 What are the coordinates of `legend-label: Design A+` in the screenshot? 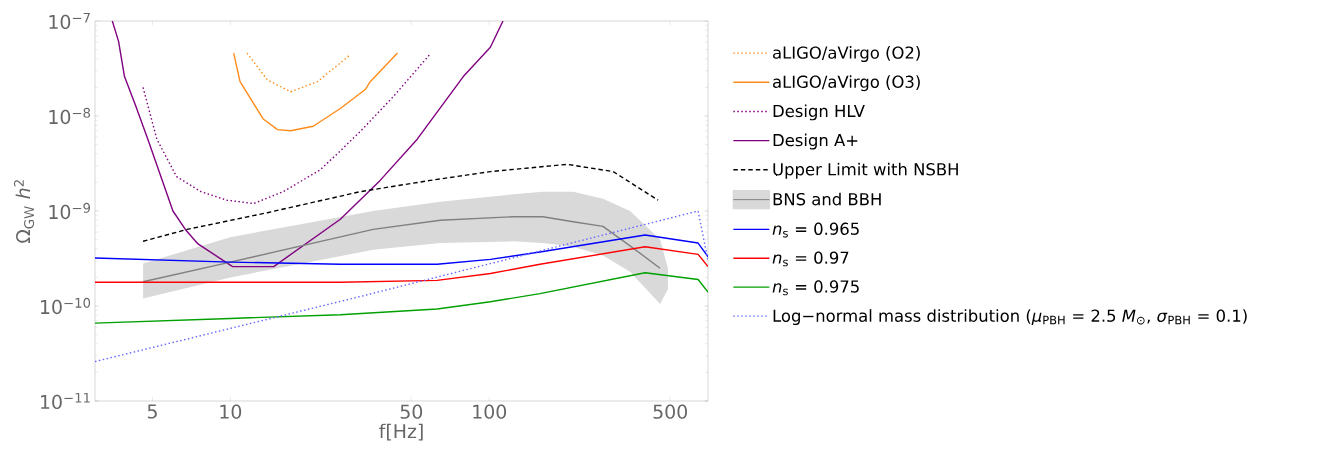 It's located at (815, 141).